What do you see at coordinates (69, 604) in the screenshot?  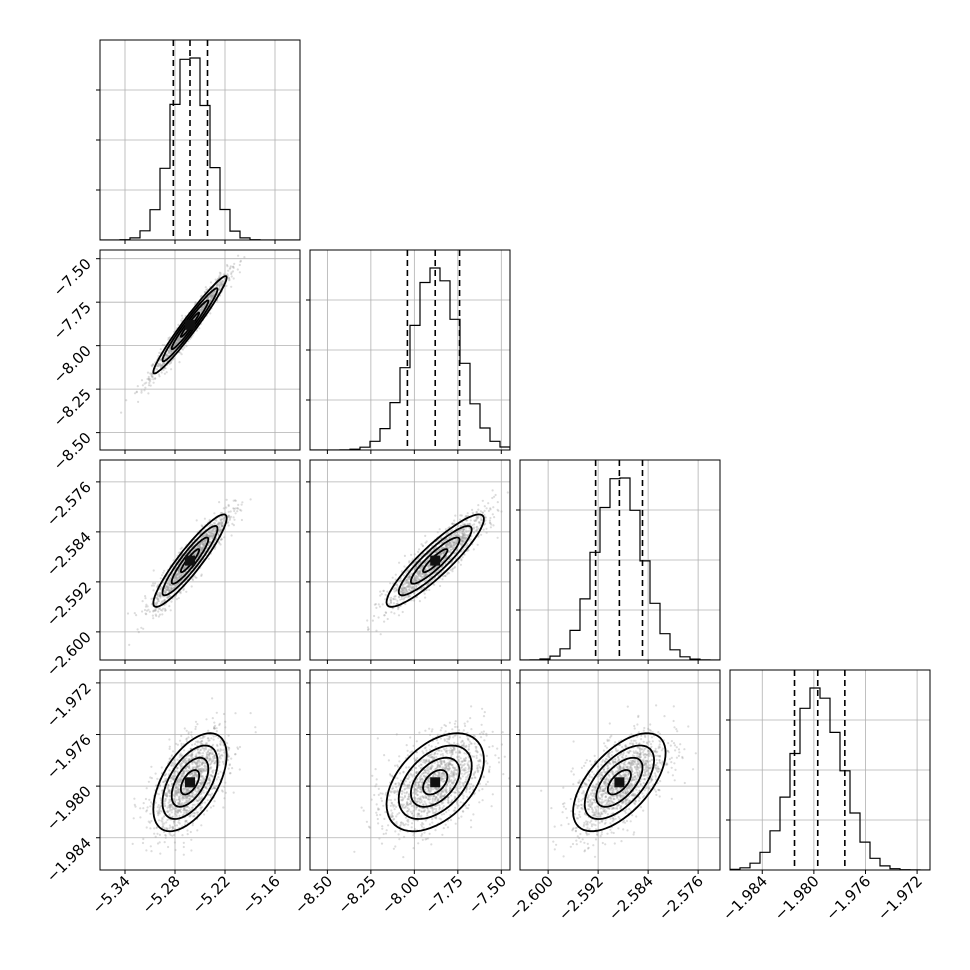 I see `y-tick-label: −2.592` at bounding box center [69, 604].